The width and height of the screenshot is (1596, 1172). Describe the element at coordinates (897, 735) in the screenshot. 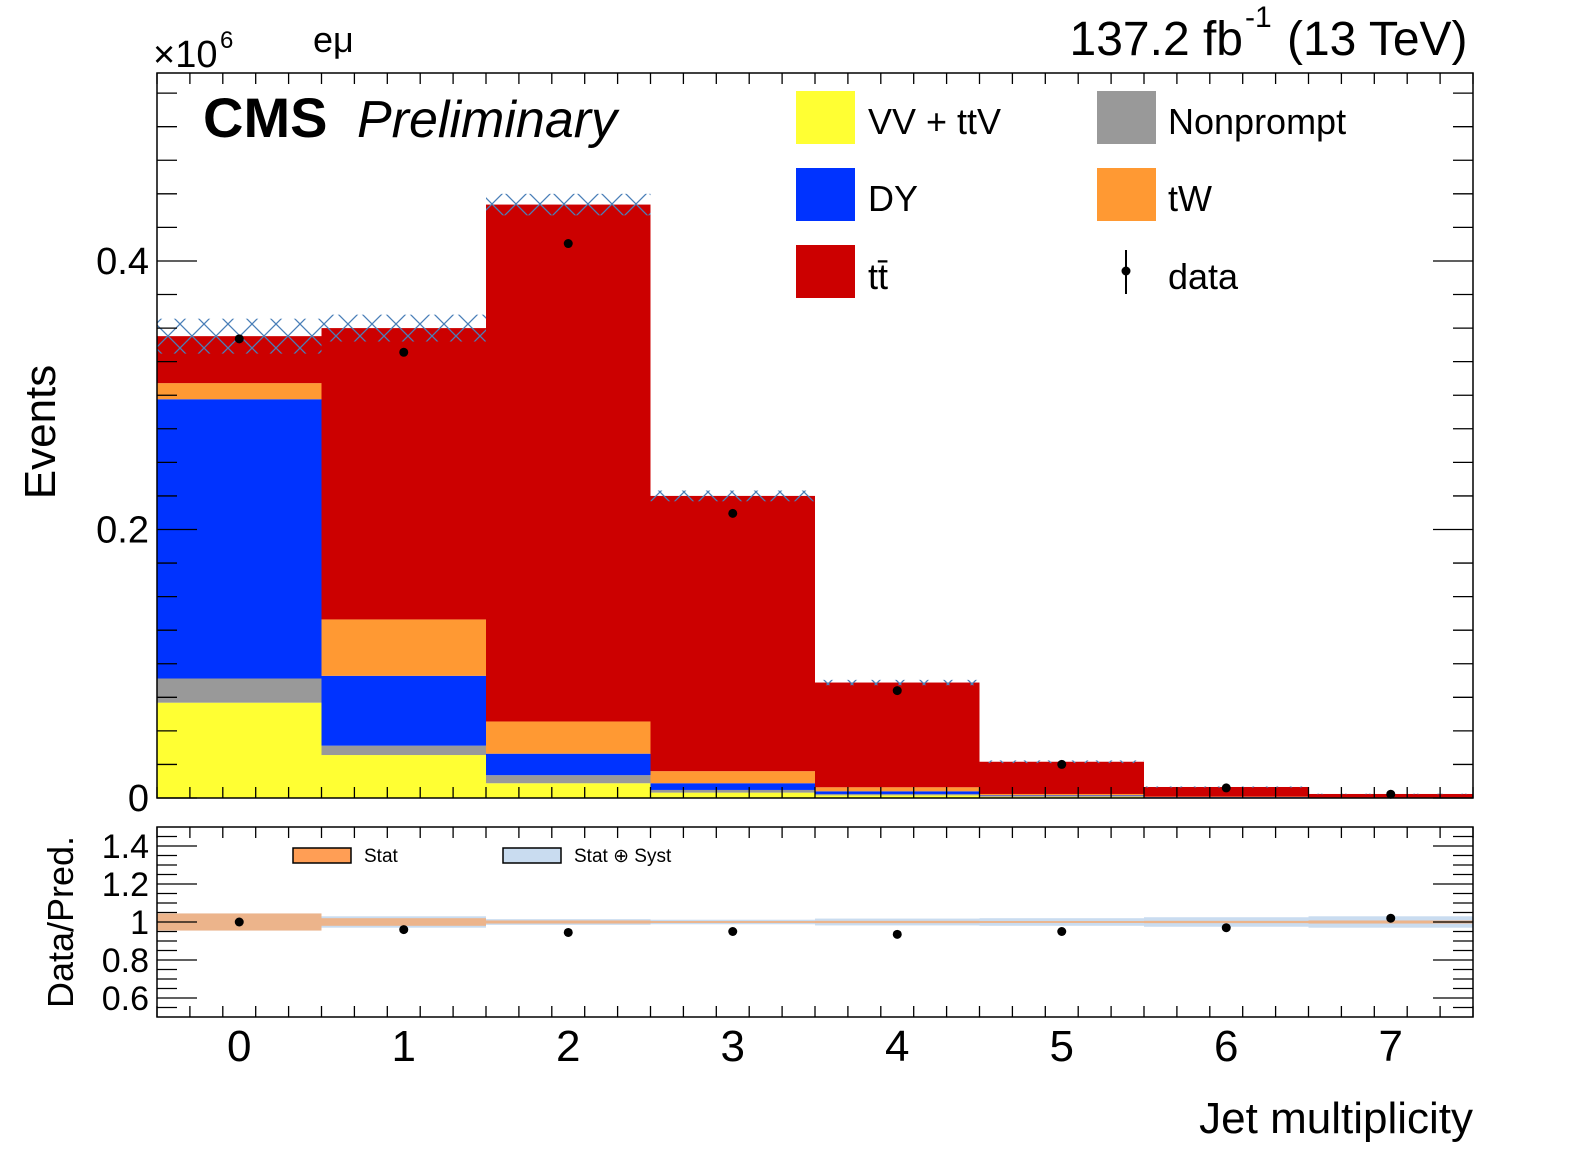

I see `bar-tt--bin-4` at that location.